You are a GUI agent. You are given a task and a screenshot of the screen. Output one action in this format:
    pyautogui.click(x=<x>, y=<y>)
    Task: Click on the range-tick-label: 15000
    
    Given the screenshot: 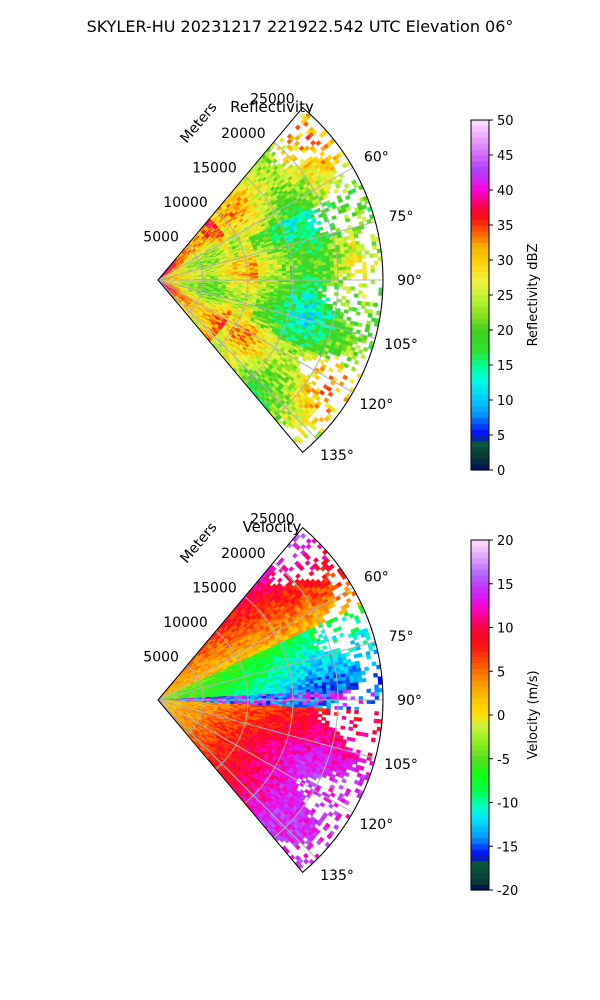 What is the action you would take?
    pyautogui.click(x=214, y=169)
    